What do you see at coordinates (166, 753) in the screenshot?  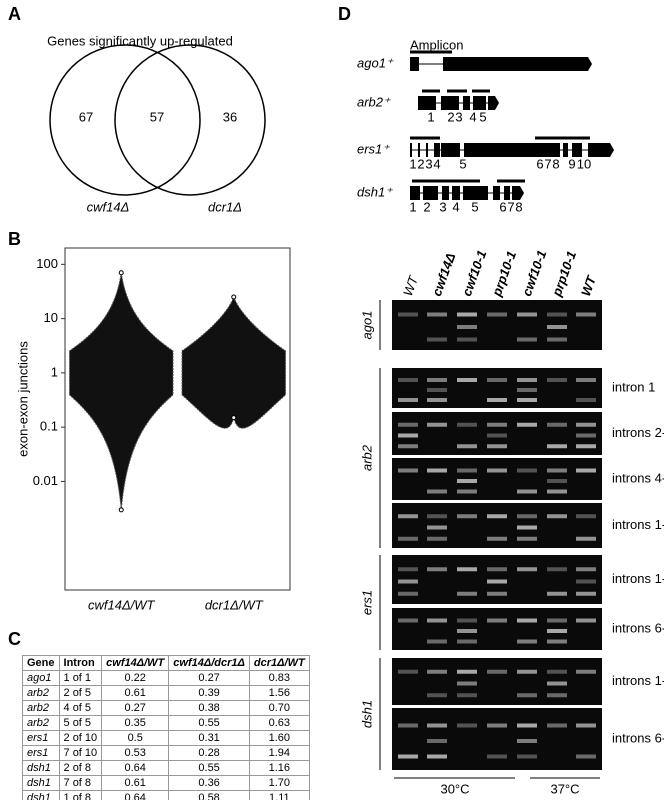 I see `table-row: ers1 7 of 10 0.53 0.28 1.94` at bounding box center [166, 753].